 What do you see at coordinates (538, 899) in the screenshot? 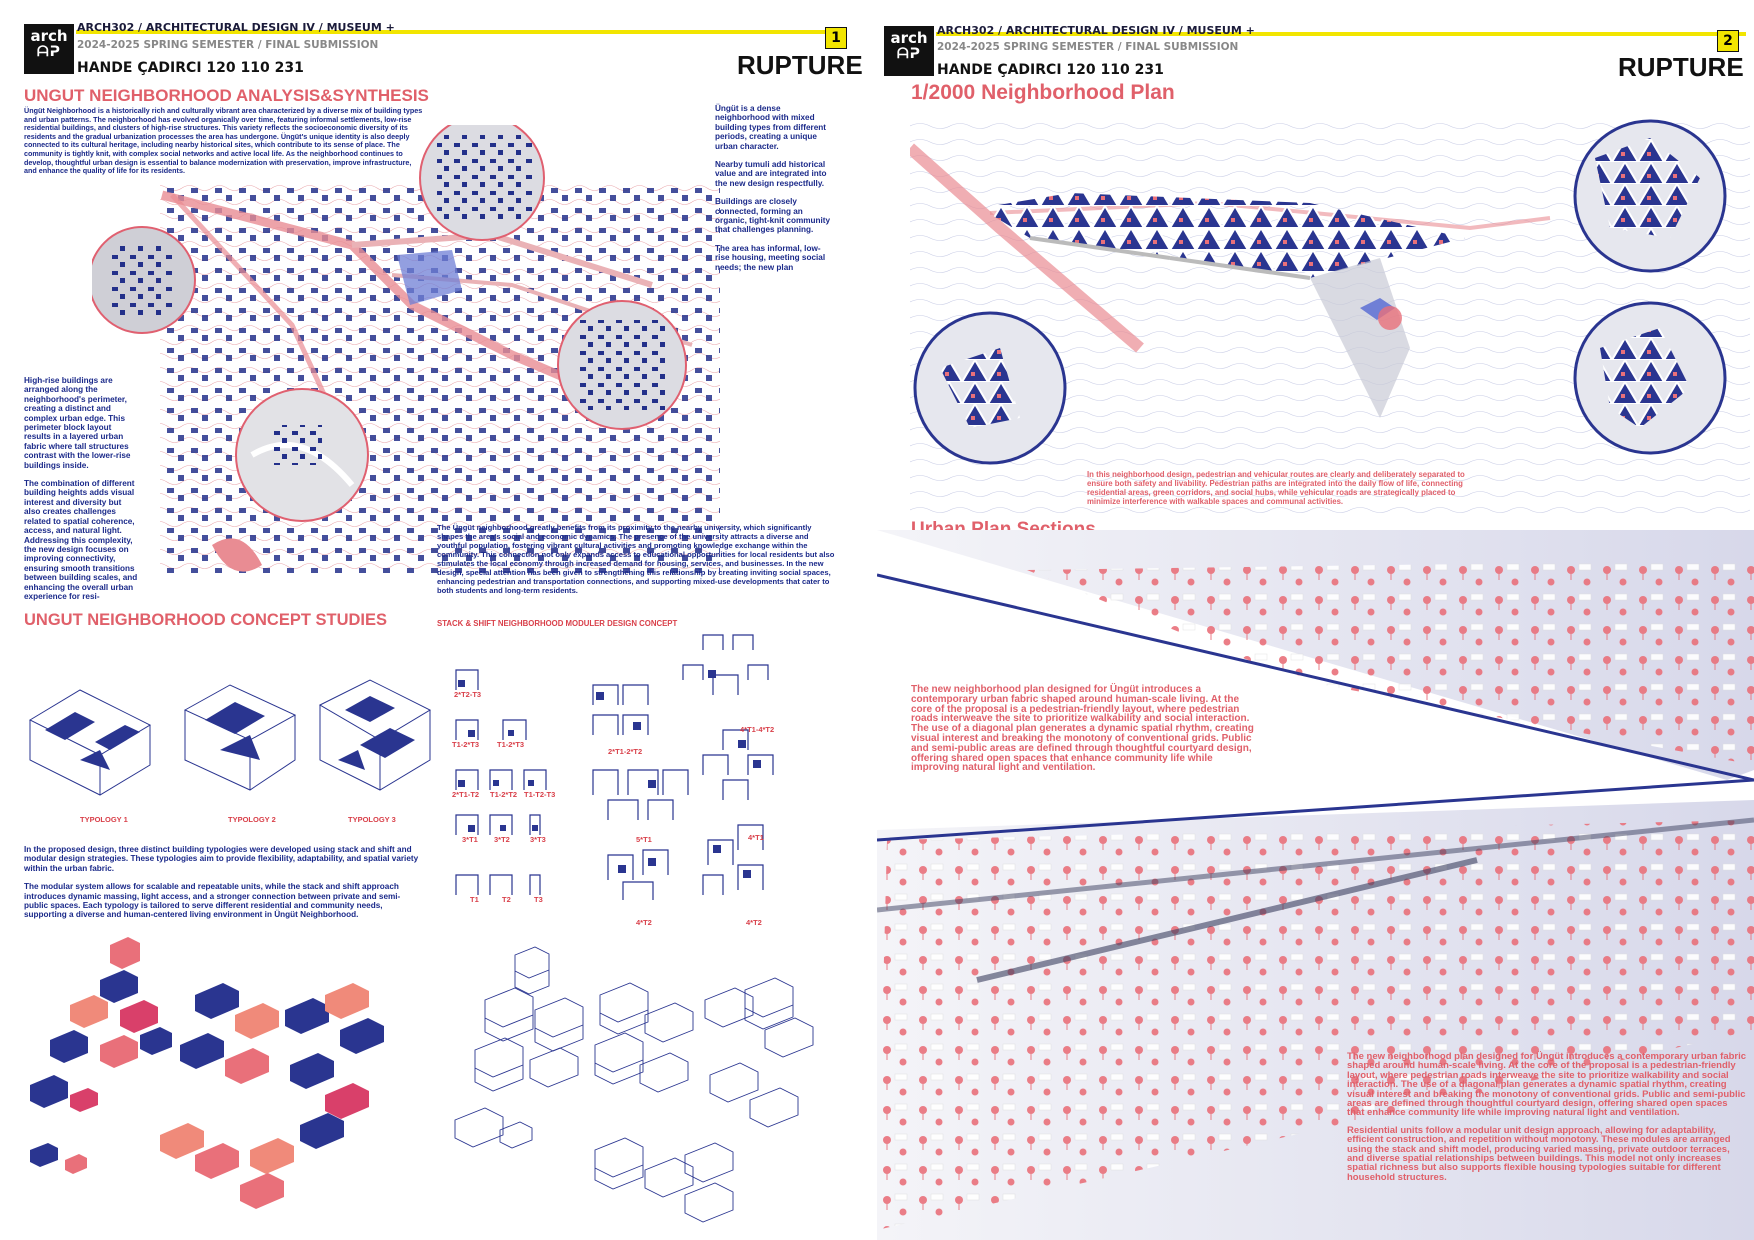
I see `module-label: T3` at bounding box center [538, 899].